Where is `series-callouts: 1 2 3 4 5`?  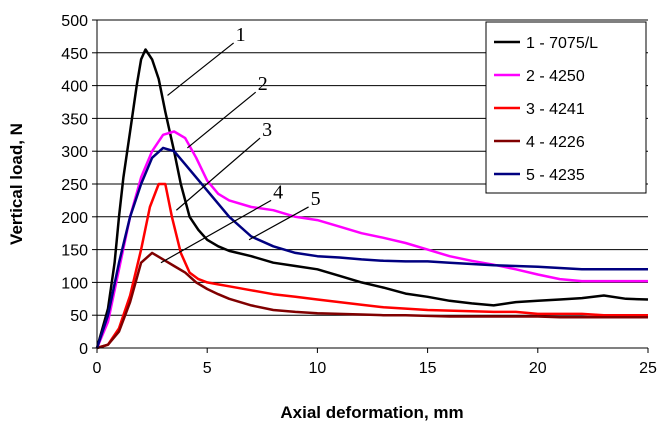
series-callouts: 1 2 3 4 5 is located at coordinates (240, 144).